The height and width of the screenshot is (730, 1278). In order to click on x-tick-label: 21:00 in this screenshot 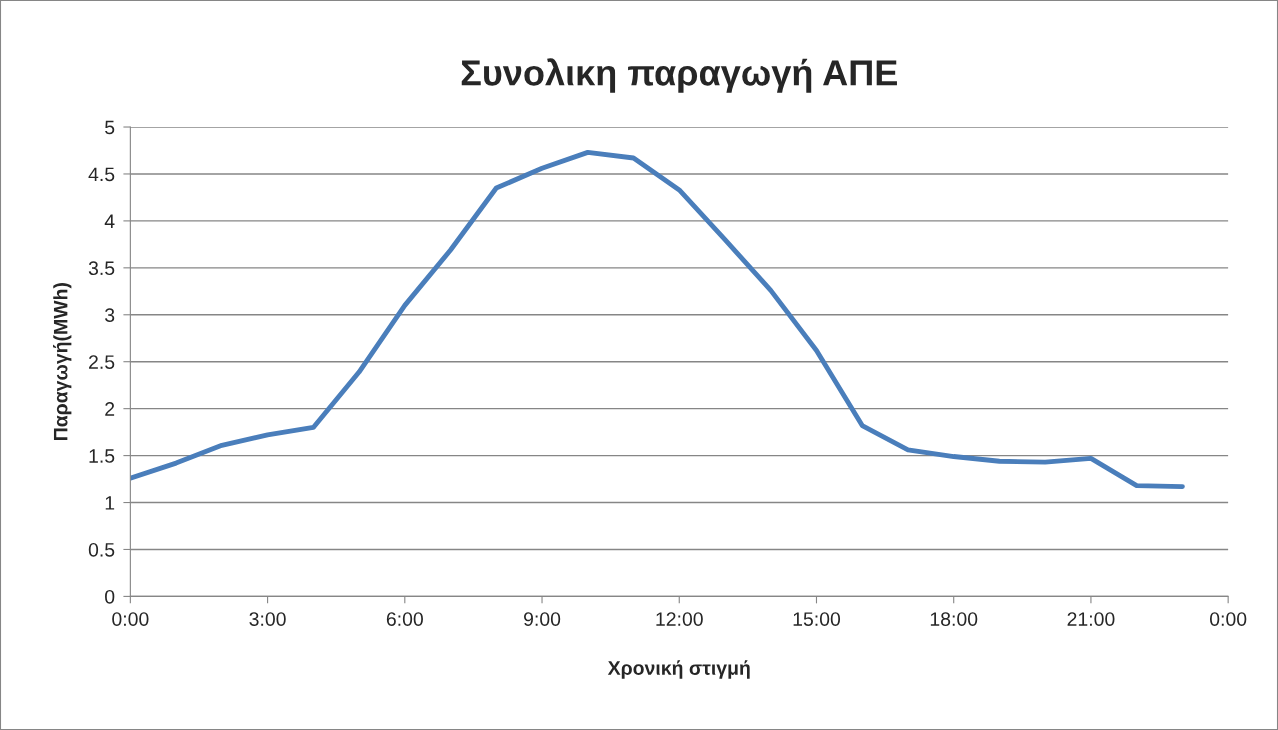, I will do `click(1091, 619)`.